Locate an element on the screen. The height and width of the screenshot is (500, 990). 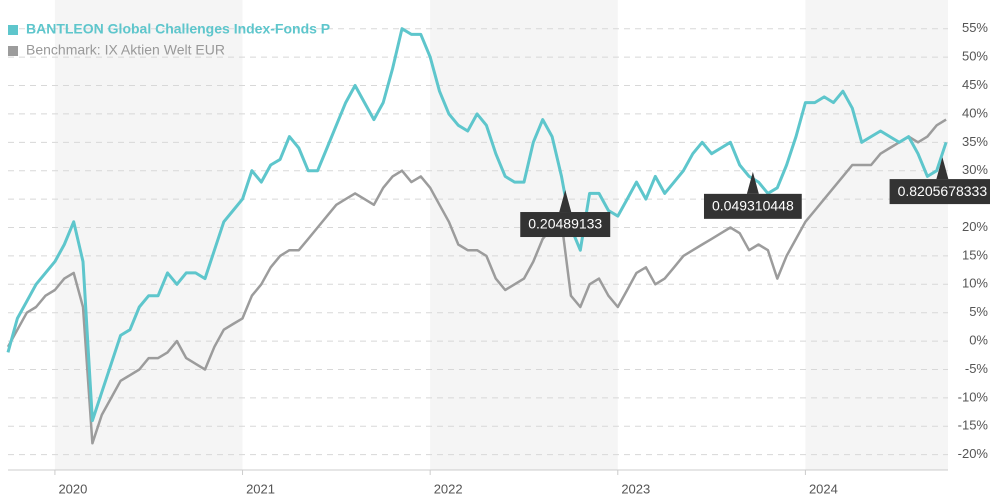
tooltip-text: 0.20489133 is located at coordinates (565, 224).